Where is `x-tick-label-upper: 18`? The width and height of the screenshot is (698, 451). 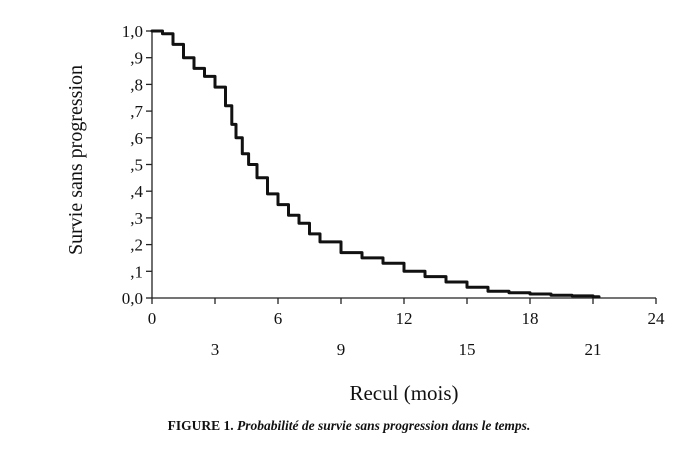 x-tick-label-upper: 18 is located at coordinates (530, 318).